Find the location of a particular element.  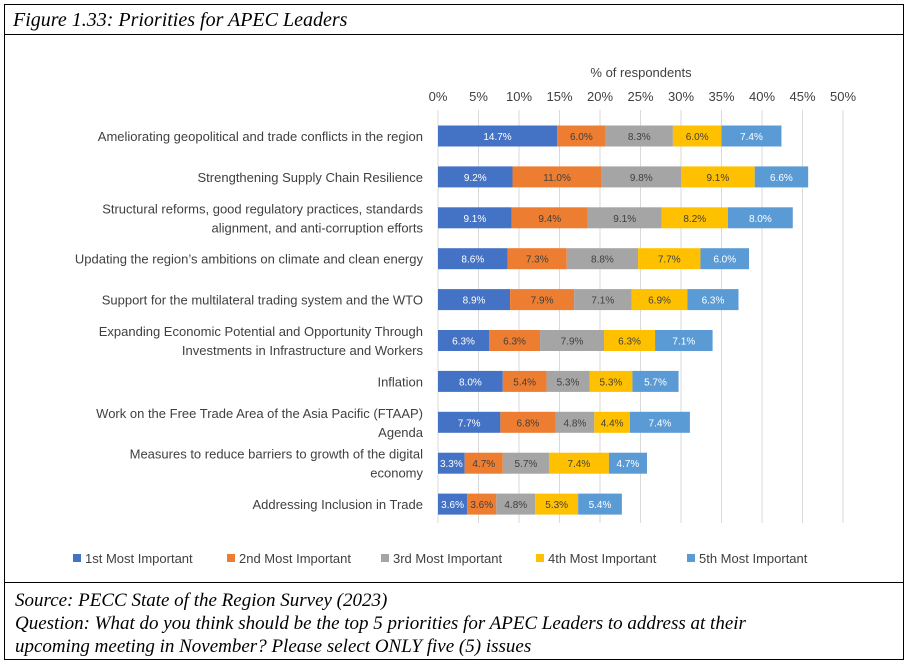

category-label: Inflation is located at coordinates (400, 381).